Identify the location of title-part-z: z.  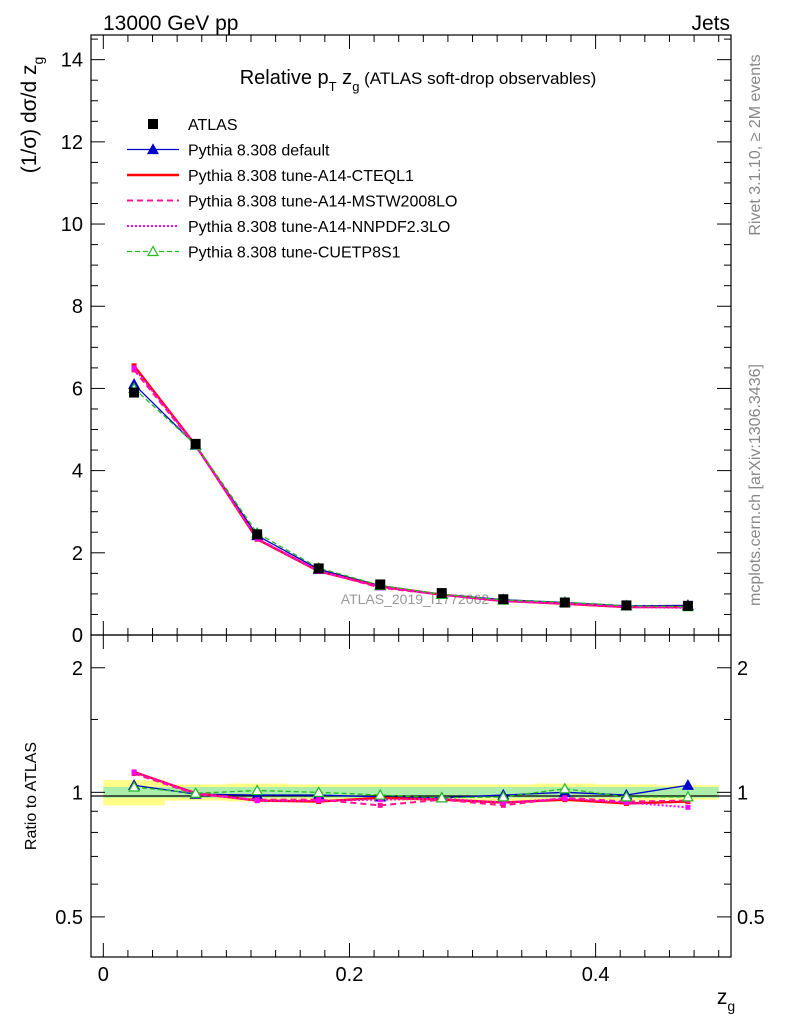
(345, 78).